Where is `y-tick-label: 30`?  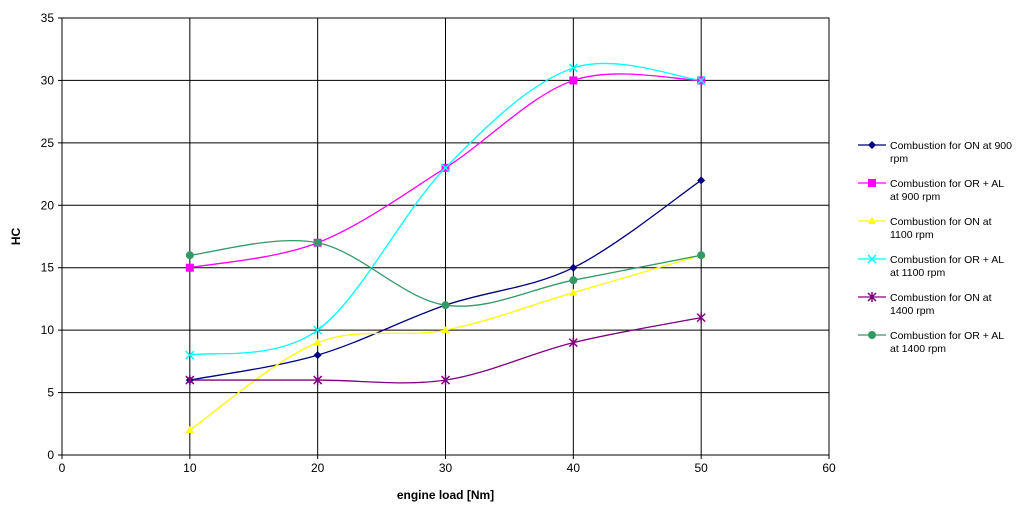
y-tick-label: 30 is located at coordinates (48, 80).